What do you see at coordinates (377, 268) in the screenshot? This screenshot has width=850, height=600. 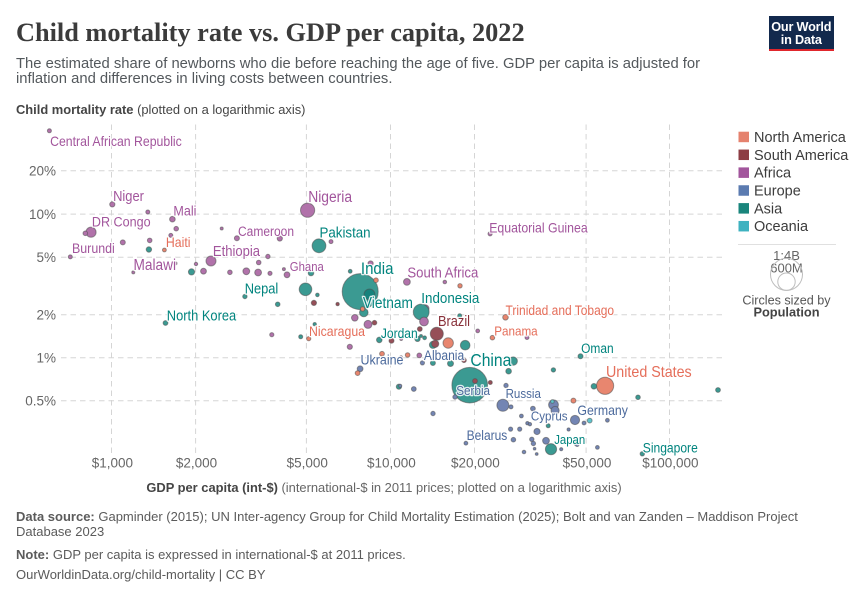 I see `svg-text: India` at bounding box center [377, 268].